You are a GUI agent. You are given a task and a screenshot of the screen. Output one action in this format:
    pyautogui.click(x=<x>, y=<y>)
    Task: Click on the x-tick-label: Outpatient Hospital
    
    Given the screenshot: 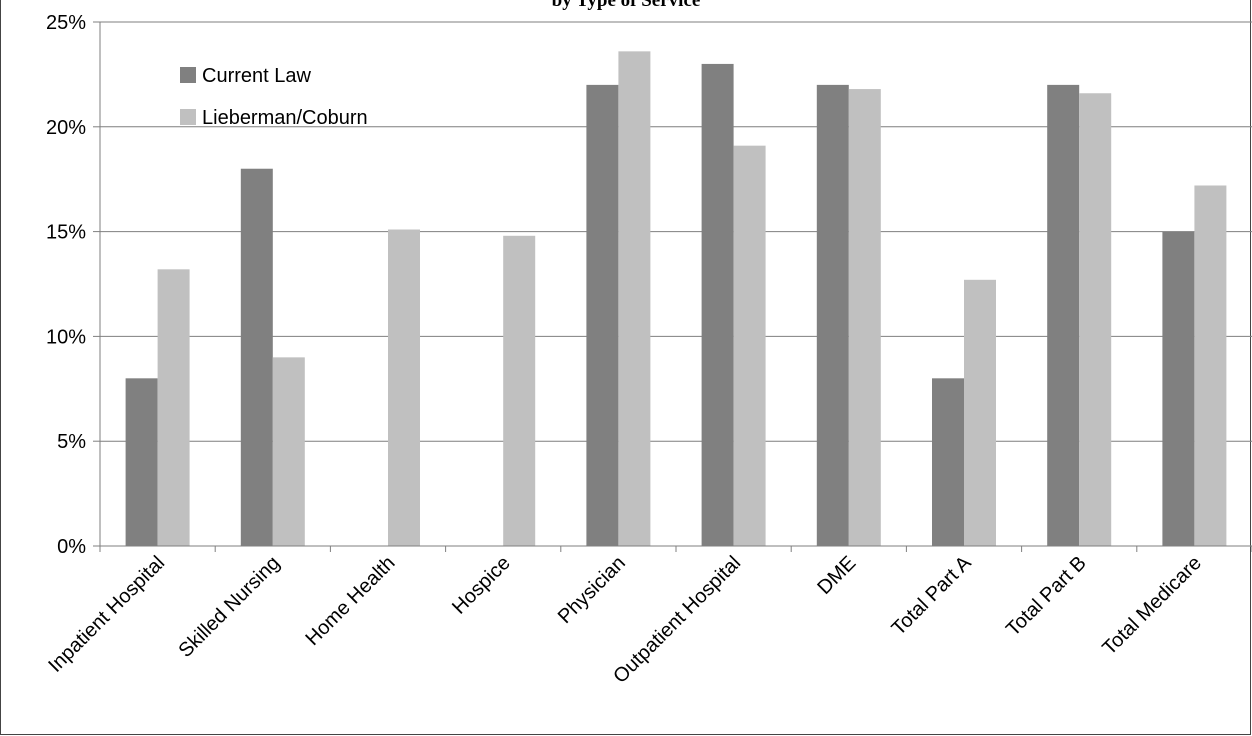 What is the action you would take?
    pyautogui.click(x=677, y=620)
    